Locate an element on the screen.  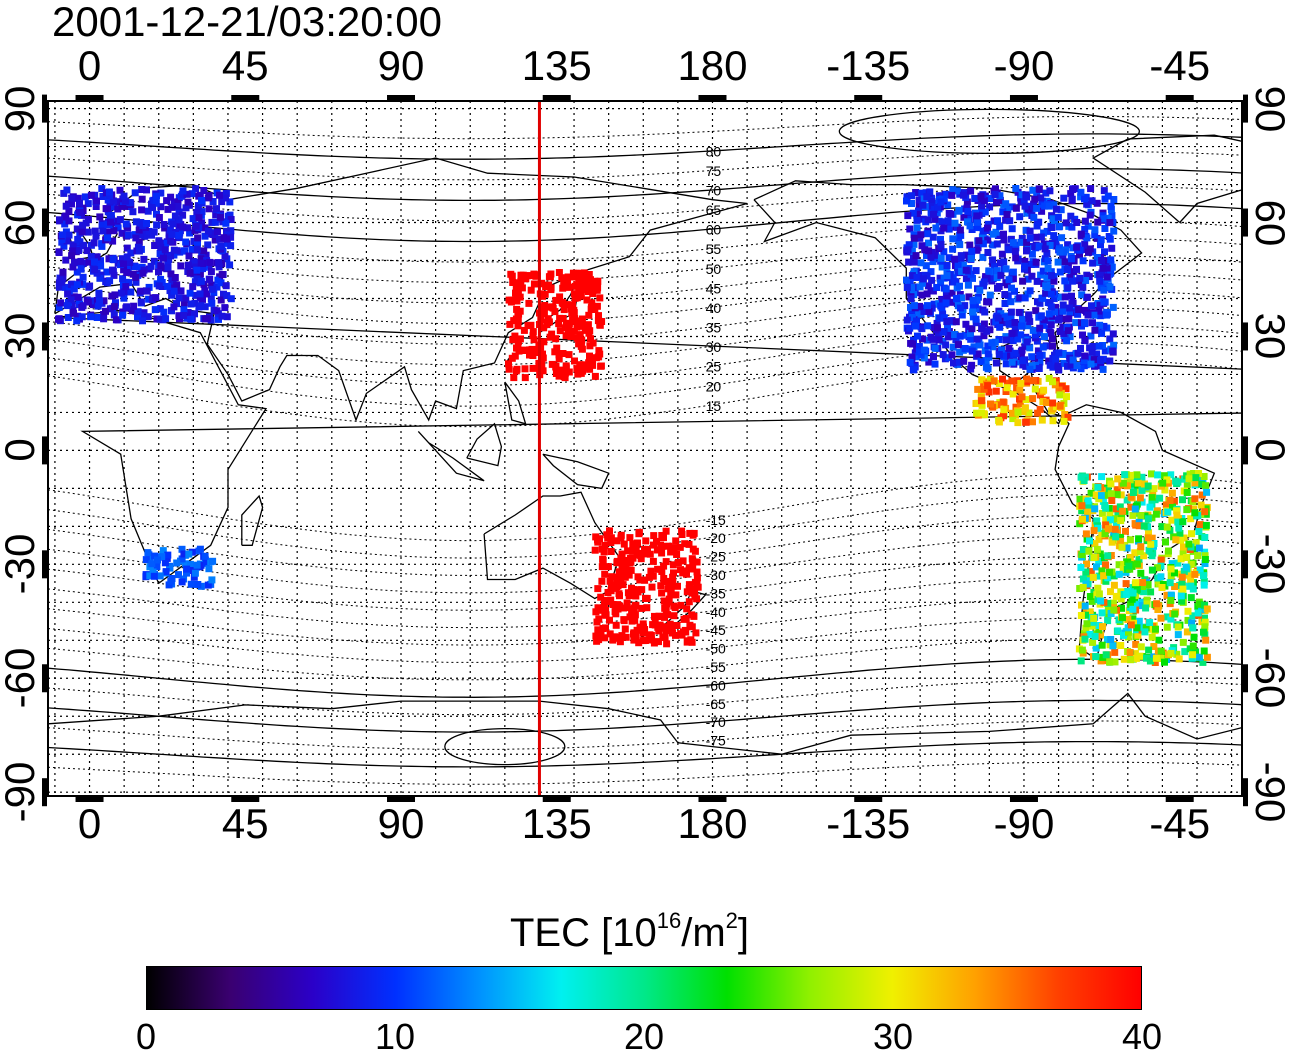
contour-label: 40 is located at coordinates (714, 308).